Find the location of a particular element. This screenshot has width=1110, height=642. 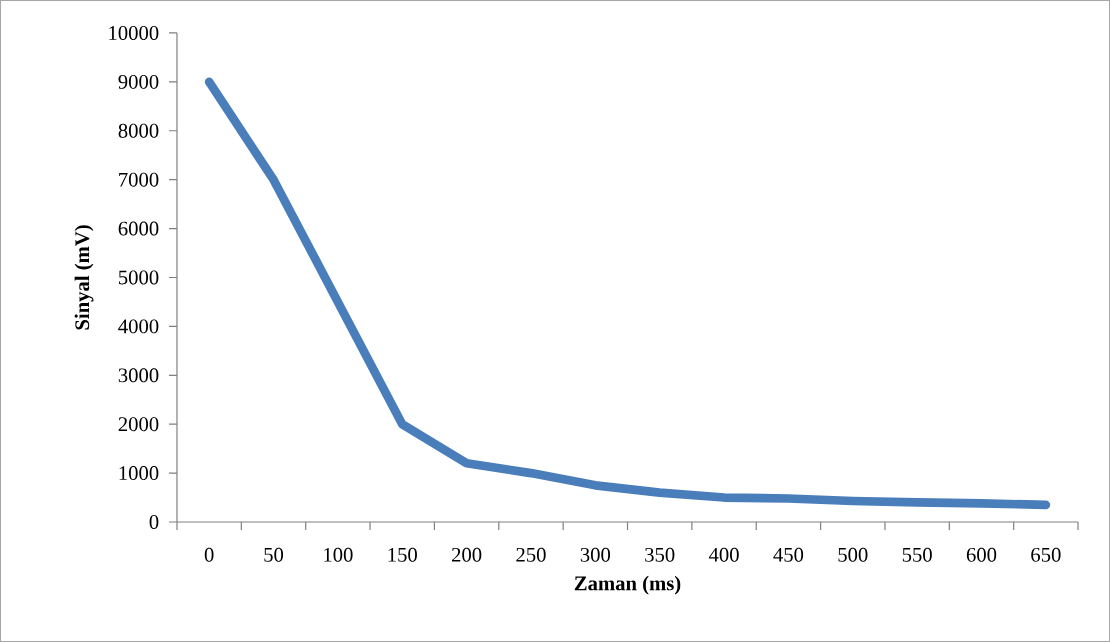

y-tick-label: 1000 is located at coordinates (139, 473).